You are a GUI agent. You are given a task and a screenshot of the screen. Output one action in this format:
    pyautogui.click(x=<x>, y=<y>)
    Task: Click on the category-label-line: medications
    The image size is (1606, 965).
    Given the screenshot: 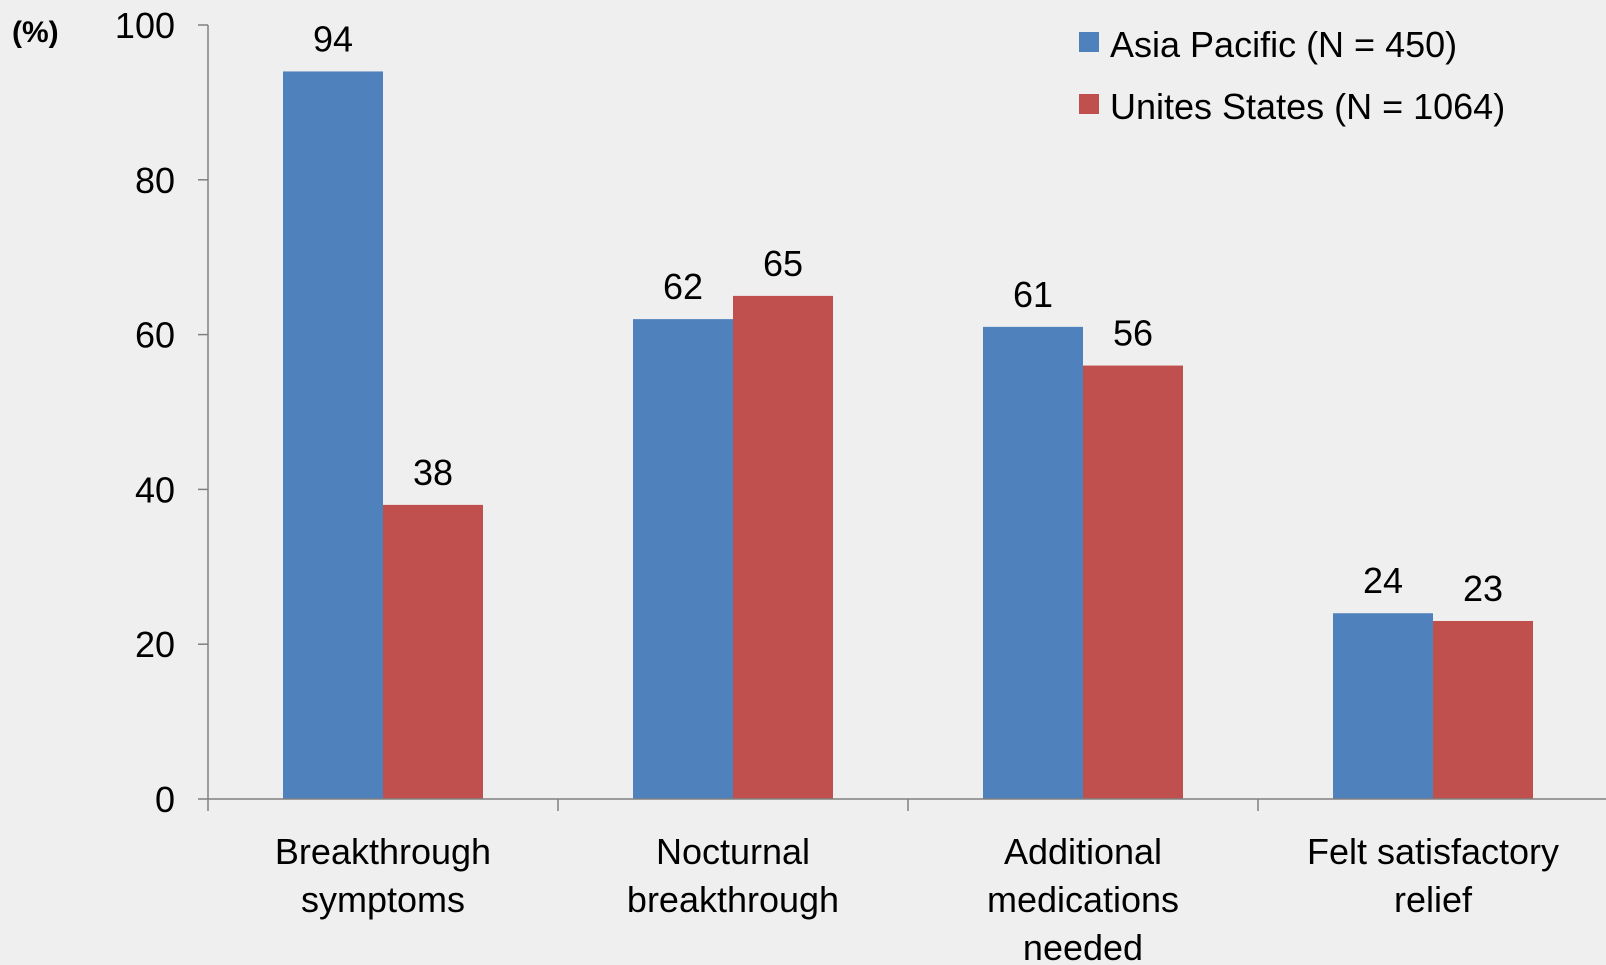 What is the action you would take?
    pyautogui.click(x=1083, y=899)
    